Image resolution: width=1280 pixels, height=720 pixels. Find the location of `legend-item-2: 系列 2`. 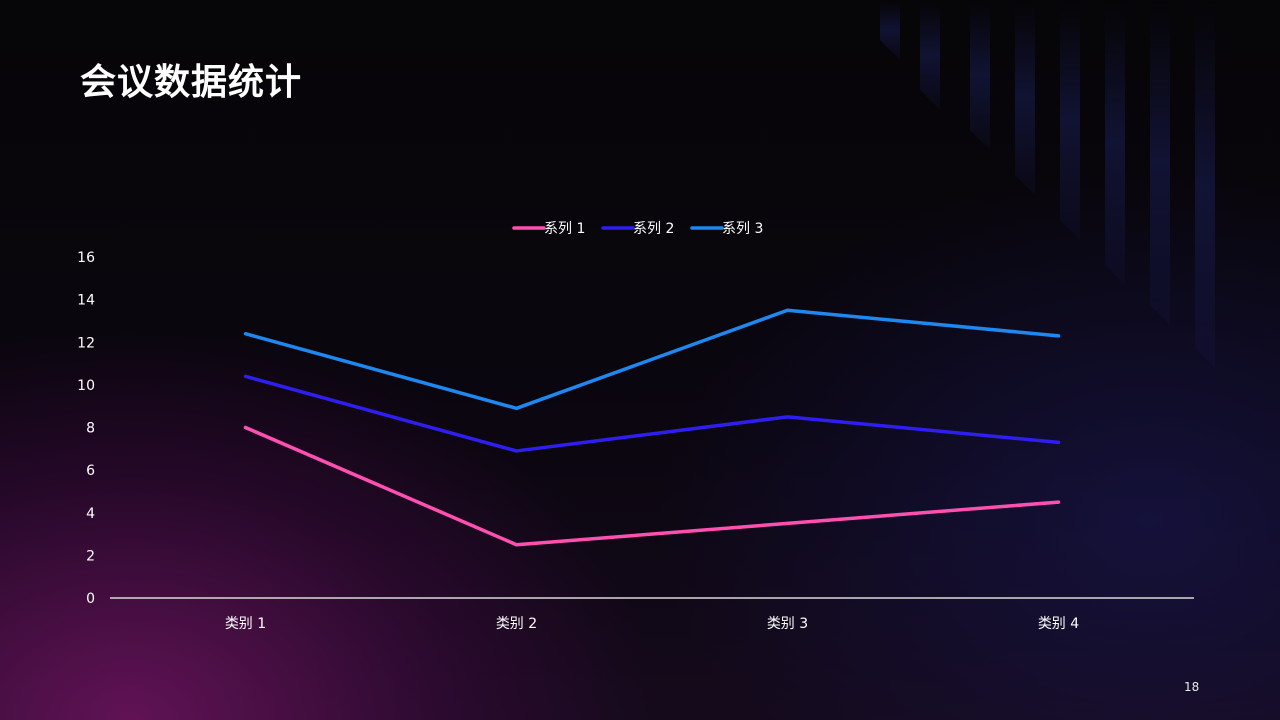

legend-item-2: 系列 2 is located at coordinates (637, 229).